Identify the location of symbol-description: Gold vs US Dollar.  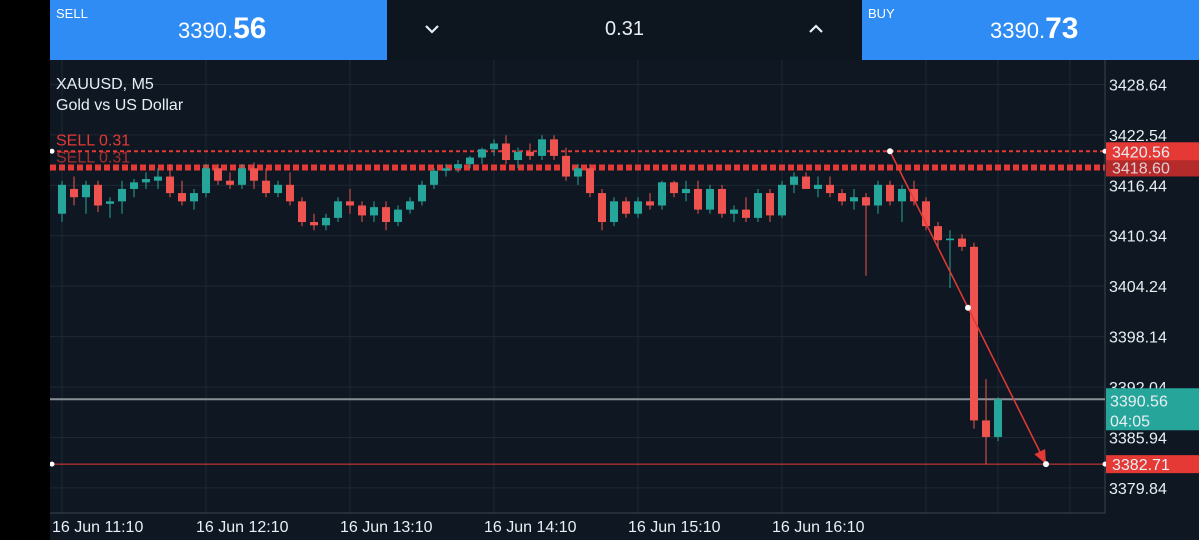
(120, 105).